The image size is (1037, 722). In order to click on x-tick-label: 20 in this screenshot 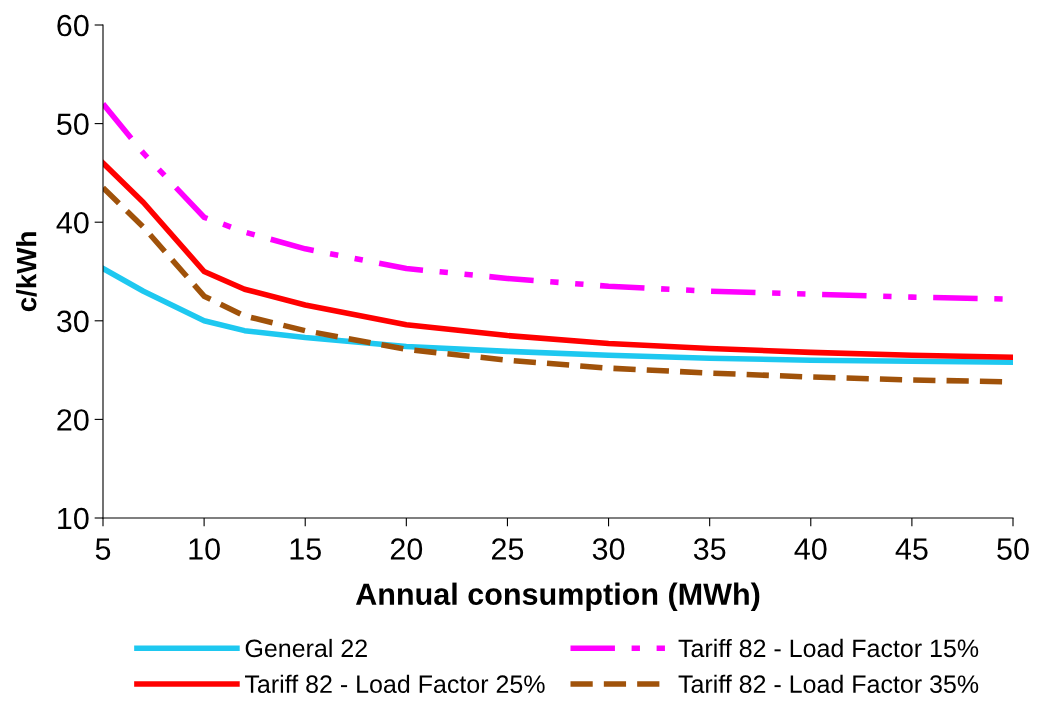, I will do `click(406, 549)`.